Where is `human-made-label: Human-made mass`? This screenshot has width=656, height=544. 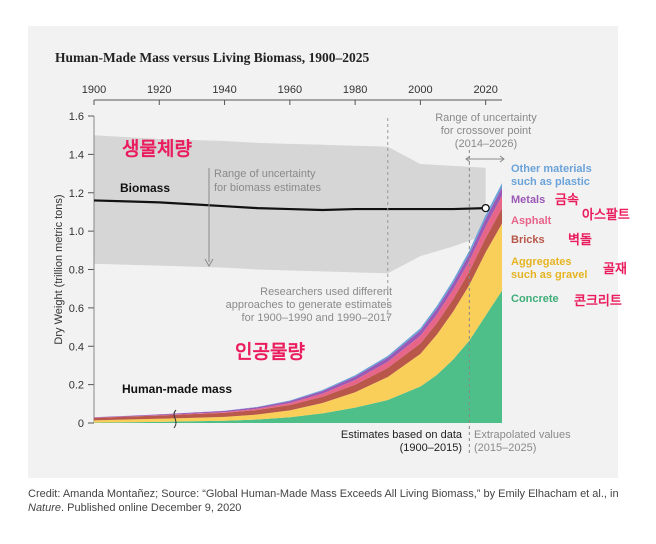
human-made-label: Human-made mass is located at coordinates (177, 389).